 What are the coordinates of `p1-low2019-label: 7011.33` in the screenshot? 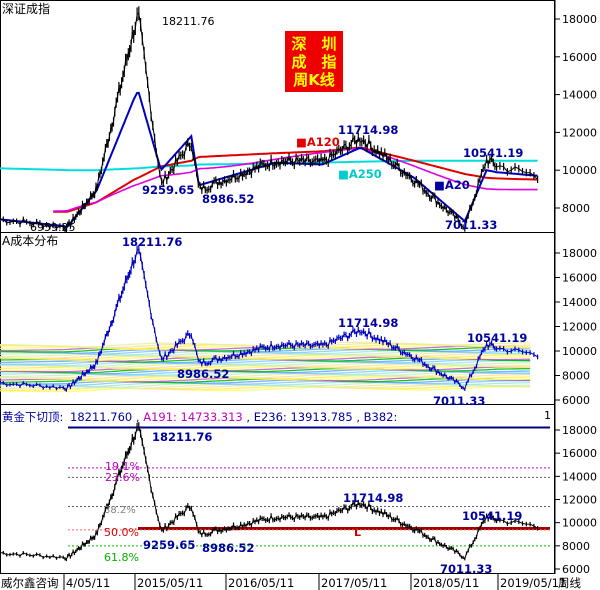 It's located at (471, 225).